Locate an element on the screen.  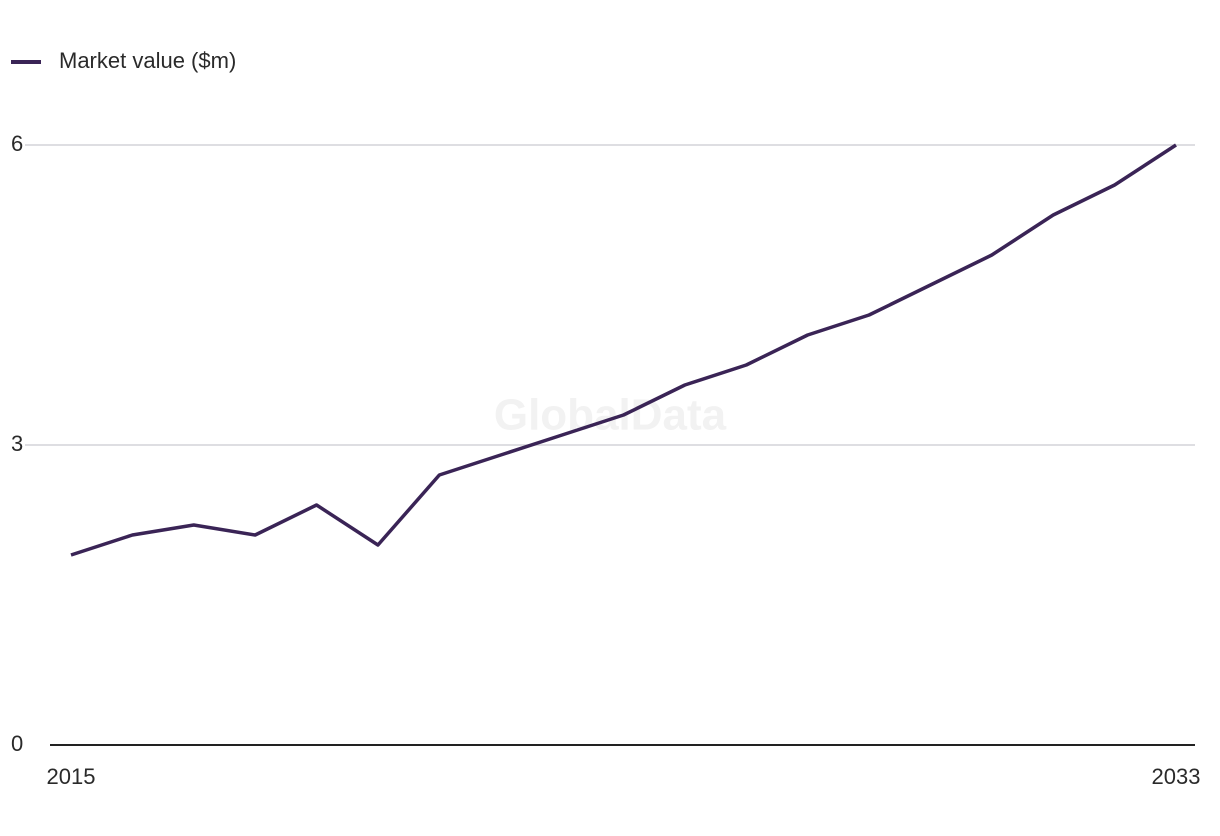
y-tick-label: 3 is located at coordinates (17, 443).